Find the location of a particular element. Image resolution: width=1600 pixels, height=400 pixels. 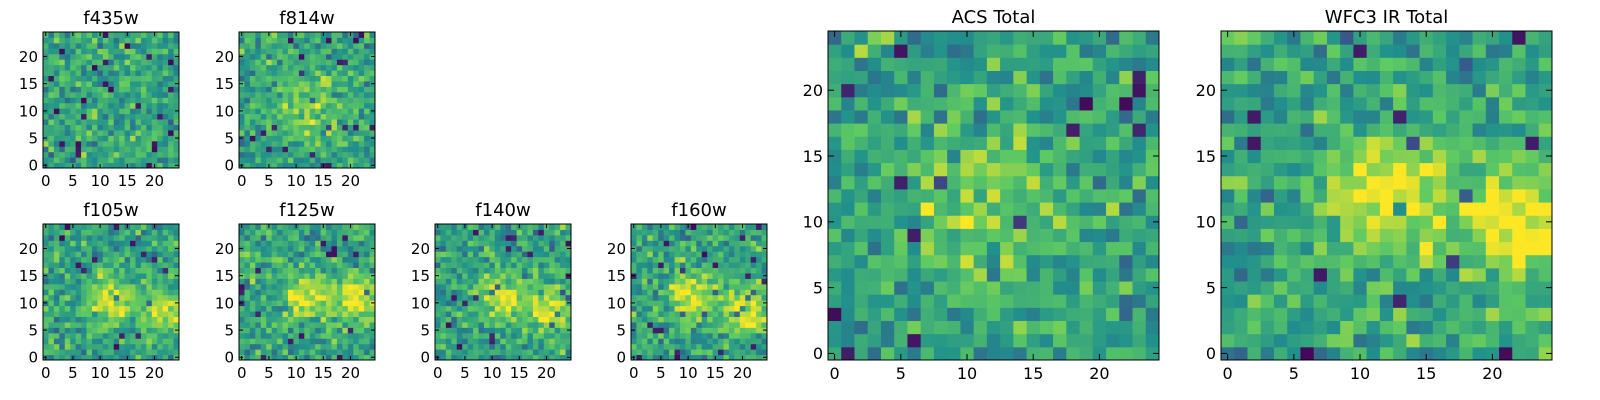

y-tick-label: 10 is located at coordinates (420, 303).